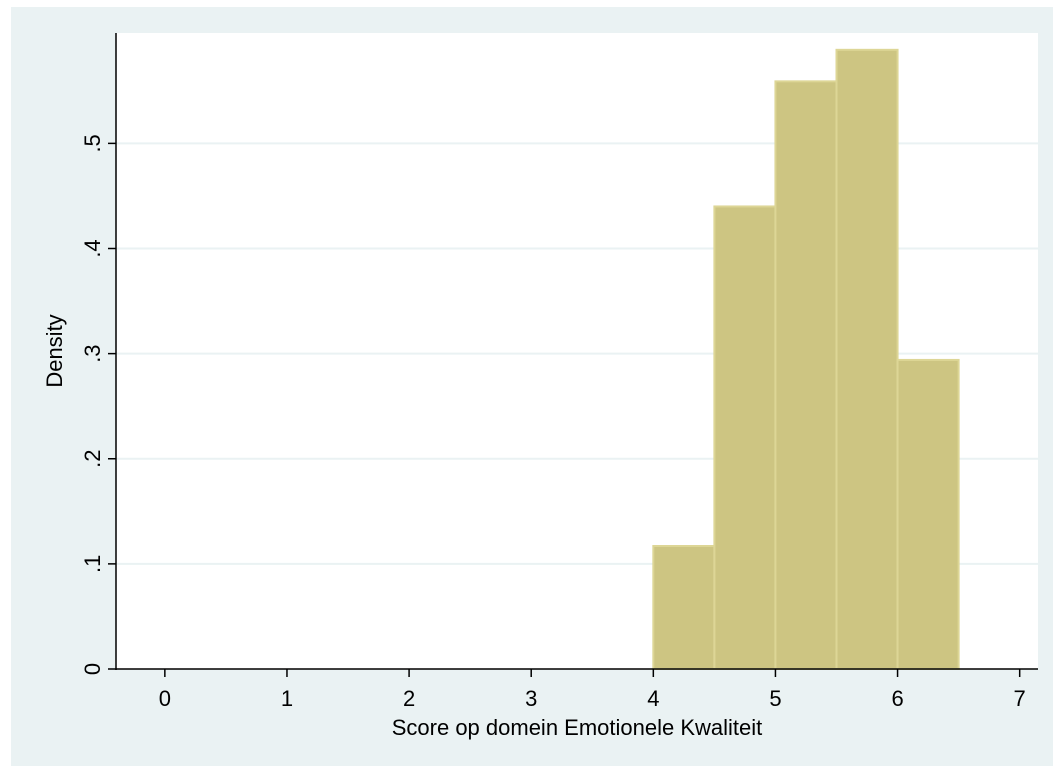 This screenshot has width=1058, height=769. Describe the element at coordinates (409, 698) in the screenshot. I see `x-tick-label: 2` at that location.